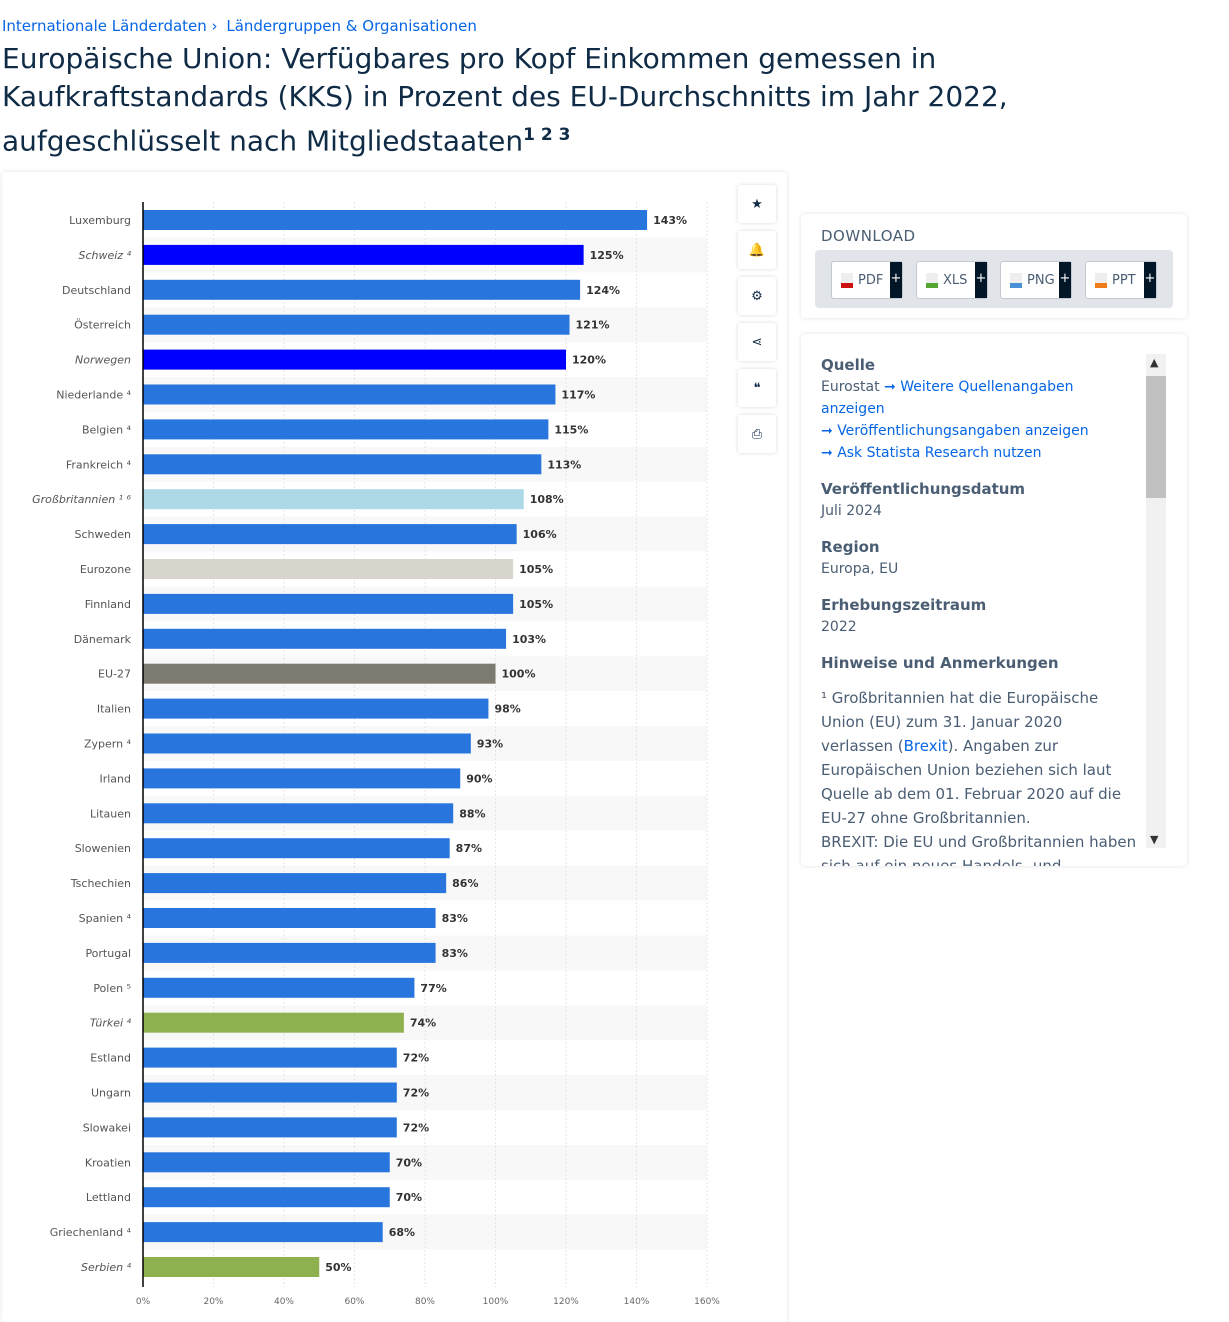  I want to click on x-tick-label: 40%, so click(284, 1302).